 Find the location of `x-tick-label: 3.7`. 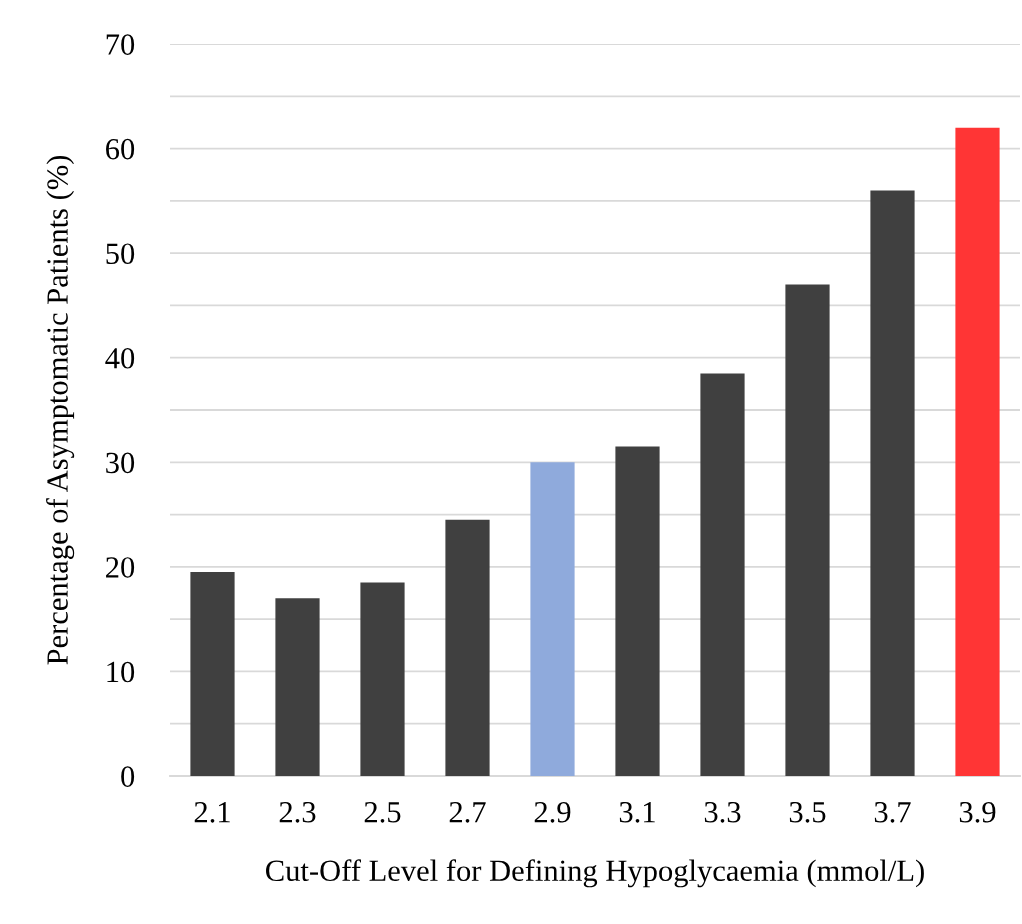

x-tick-label: 3.7 is located at coordinates (892, 812).